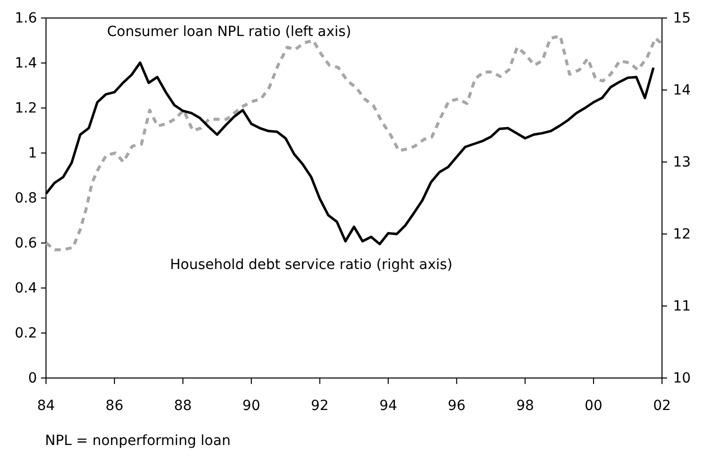  Describe the element at coordinates (682, 90) in the screenshot. I see `y2-tick-label: 14` at that location.